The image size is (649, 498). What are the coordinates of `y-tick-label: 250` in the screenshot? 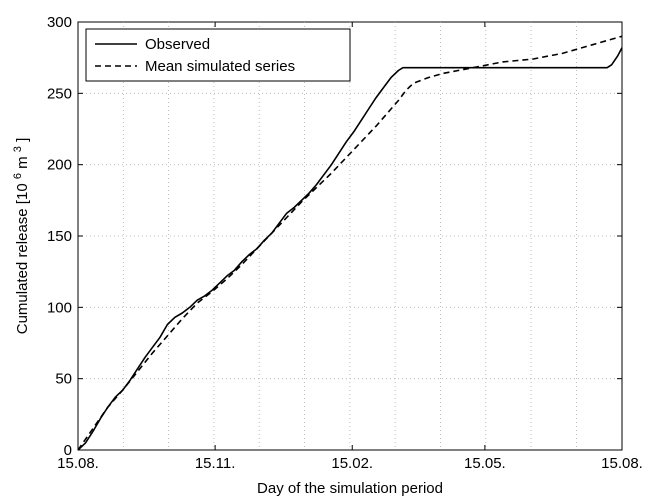 It's located at (59, 93).